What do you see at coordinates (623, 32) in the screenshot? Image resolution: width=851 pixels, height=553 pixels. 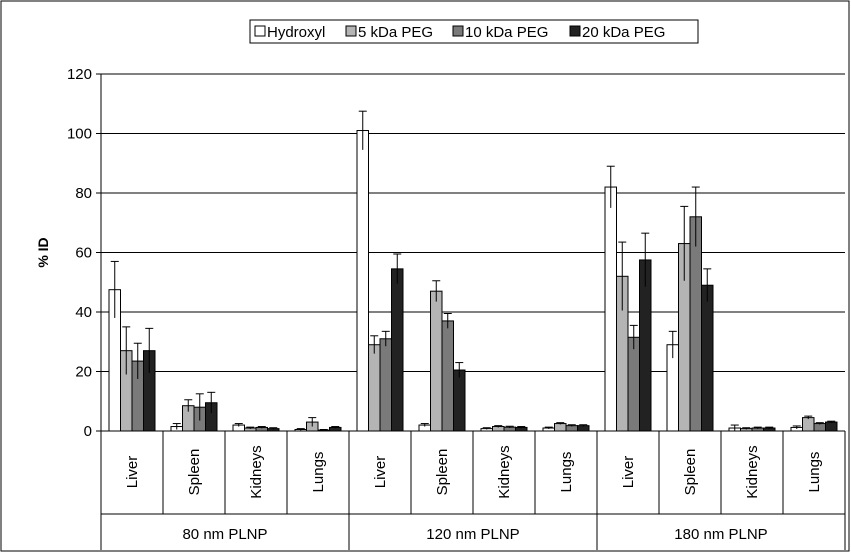 I see `legend-label-3: 20 kDa PEG` at bounding box center [623, 32].